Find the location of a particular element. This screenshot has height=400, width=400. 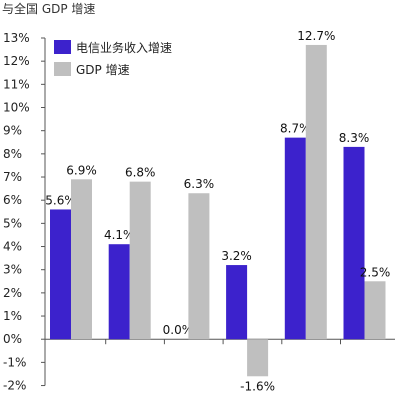

y-tick-label: 11% is located at coordinates (16, 84).